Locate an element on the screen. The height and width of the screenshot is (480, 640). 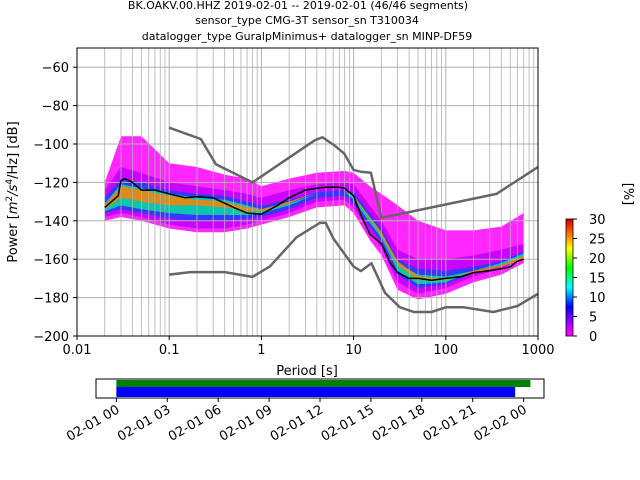
x-tick-label: 100 is located at coordinates (445, 350).